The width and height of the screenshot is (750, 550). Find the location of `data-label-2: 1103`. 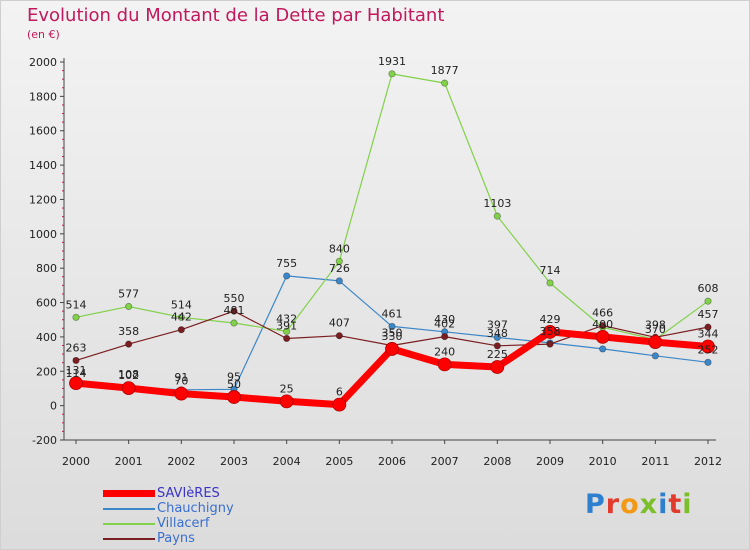

data-label-2: 1103 is located at coordinates (497, 203).